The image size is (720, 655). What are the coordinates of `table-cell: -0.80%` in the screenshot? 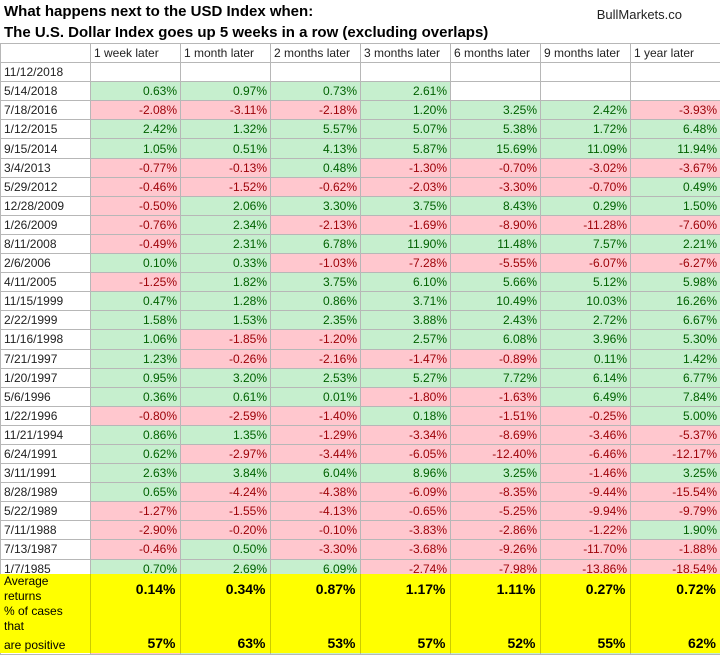 It's located at (136, 415).